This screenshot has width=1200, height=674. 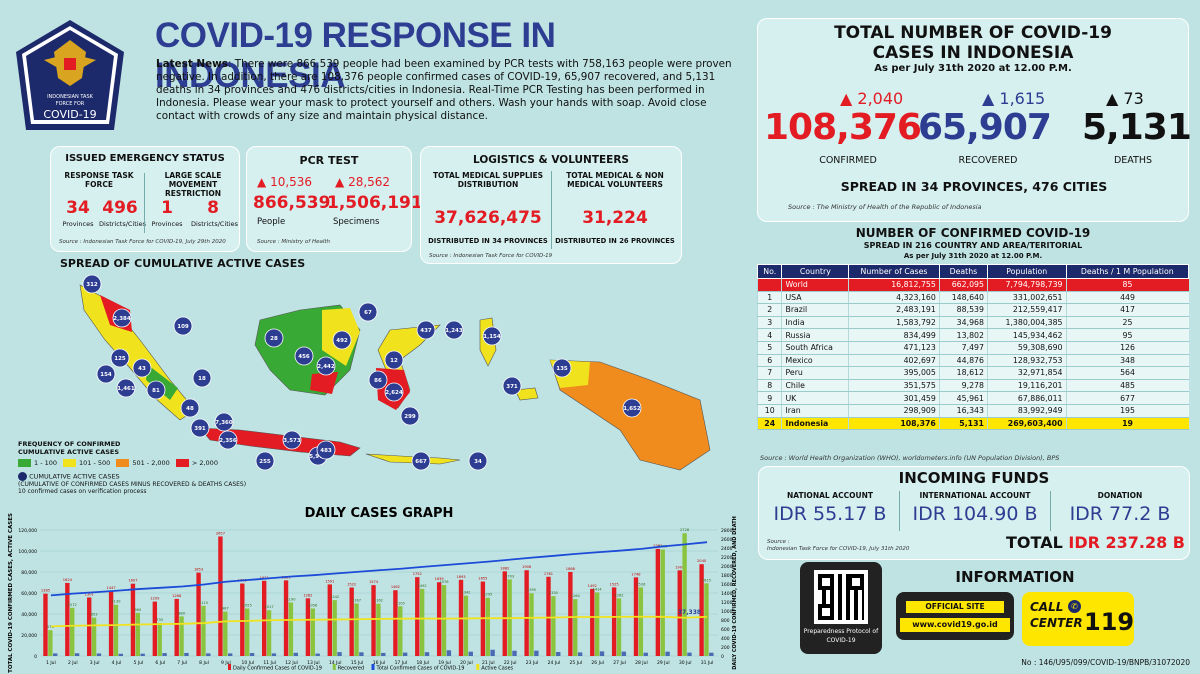 I want to click on map-bubble: 12, so click(x=394, y=360).